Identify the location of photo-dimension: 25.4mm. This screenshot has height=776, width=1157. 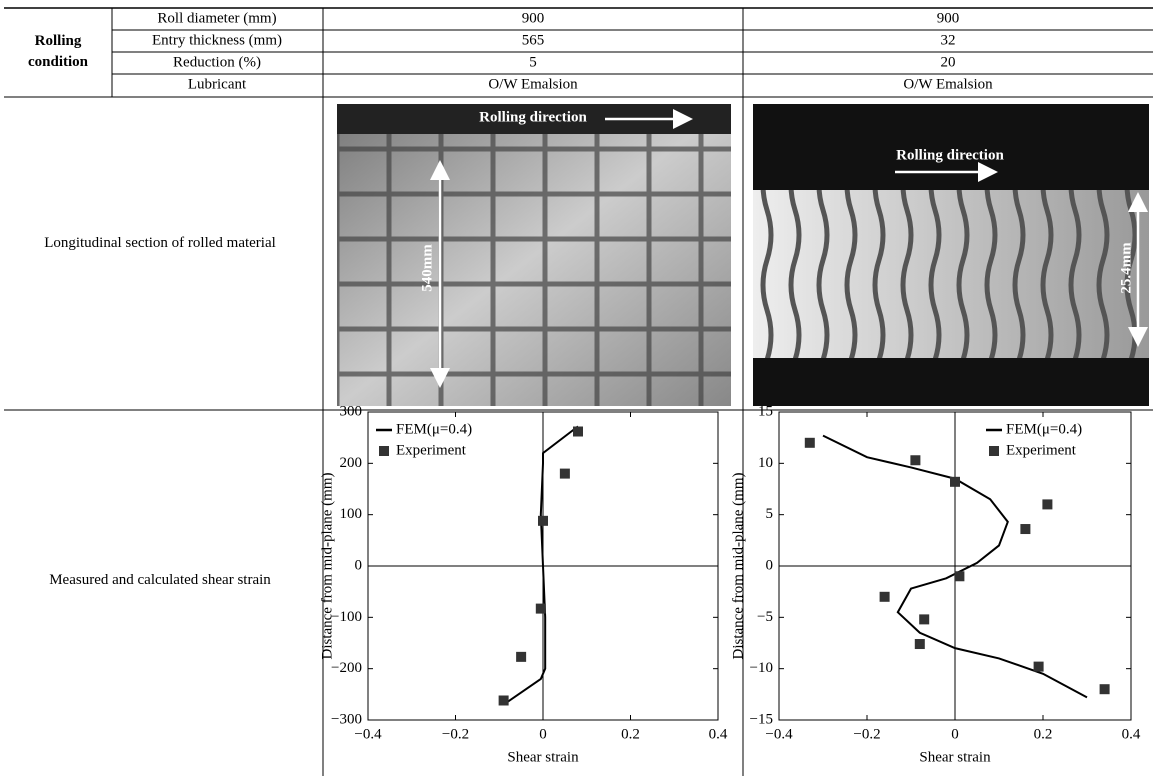
(1126, 268).